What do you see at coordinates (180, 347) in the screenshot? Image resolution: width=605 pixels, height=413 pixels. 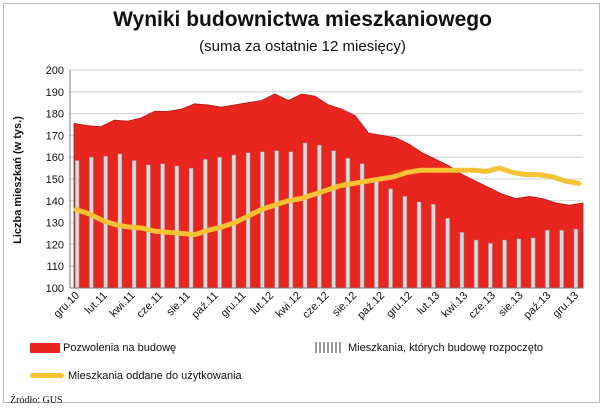 I see `legend-item-permits: Pozwolenia na budowę` at bounding box center [180, 347].